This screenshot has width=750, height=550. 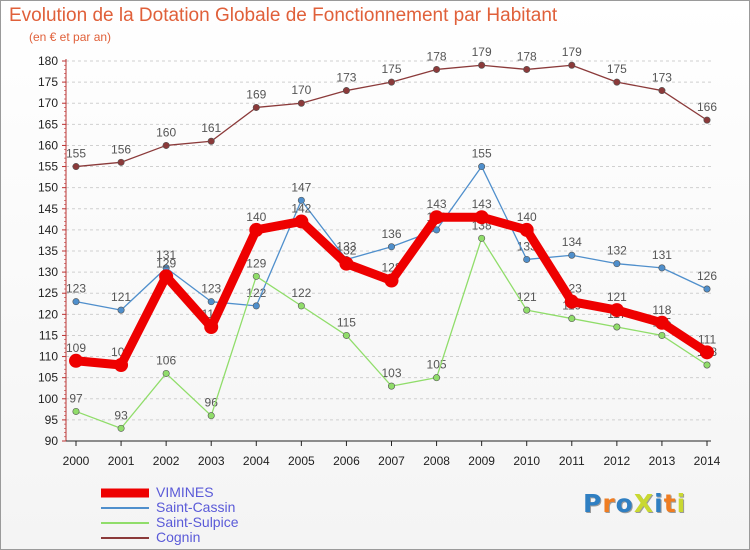 I want to click on y-tick-label: 155, so click(x=48, y=167).